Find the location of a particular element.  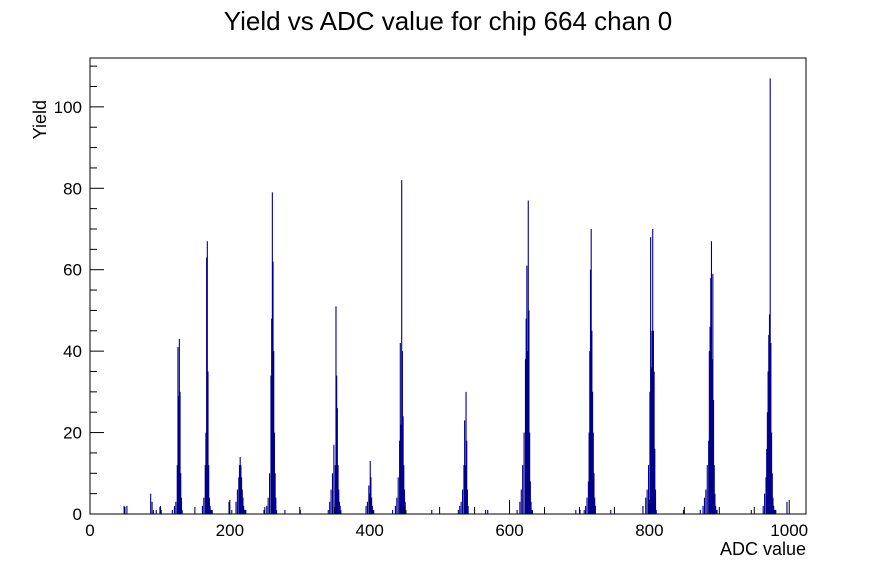

x-tick-label: 0 is located at coordinates (89, 530).